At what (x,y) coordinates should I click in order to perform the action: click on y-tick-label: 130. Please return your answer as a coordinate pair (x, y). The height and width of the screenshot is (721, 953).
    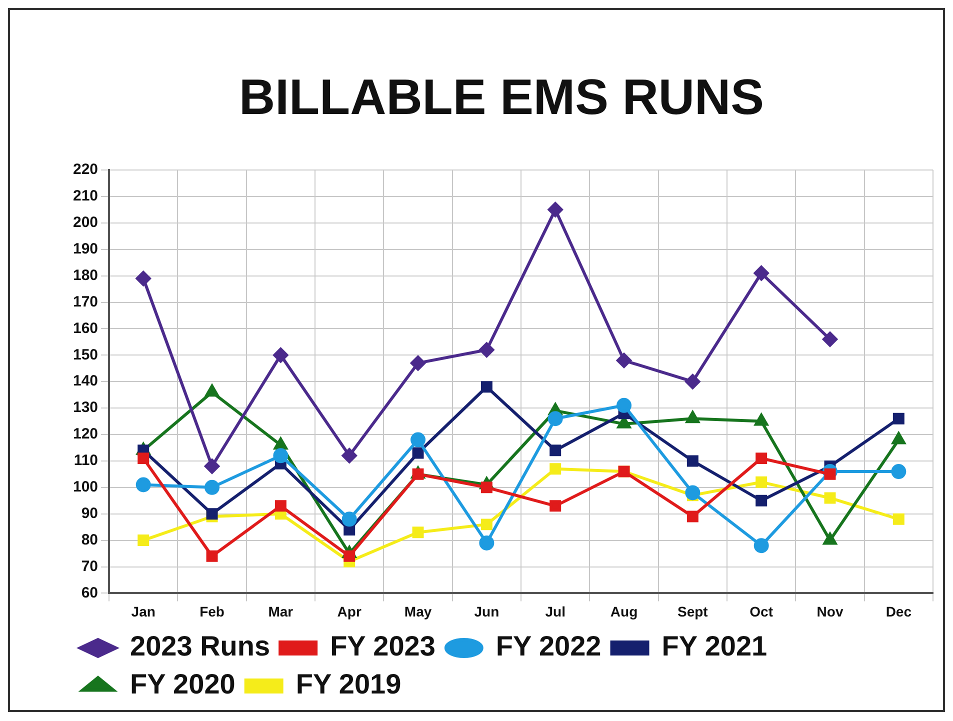
    Looking at the image, I should click on (85, 407).